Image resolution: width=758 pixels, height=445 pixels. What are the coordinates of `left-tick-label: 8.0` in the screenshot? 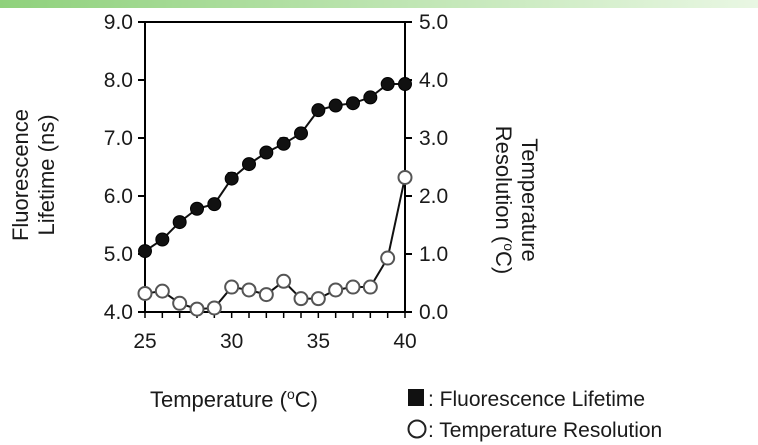 It's located at (118, 80).